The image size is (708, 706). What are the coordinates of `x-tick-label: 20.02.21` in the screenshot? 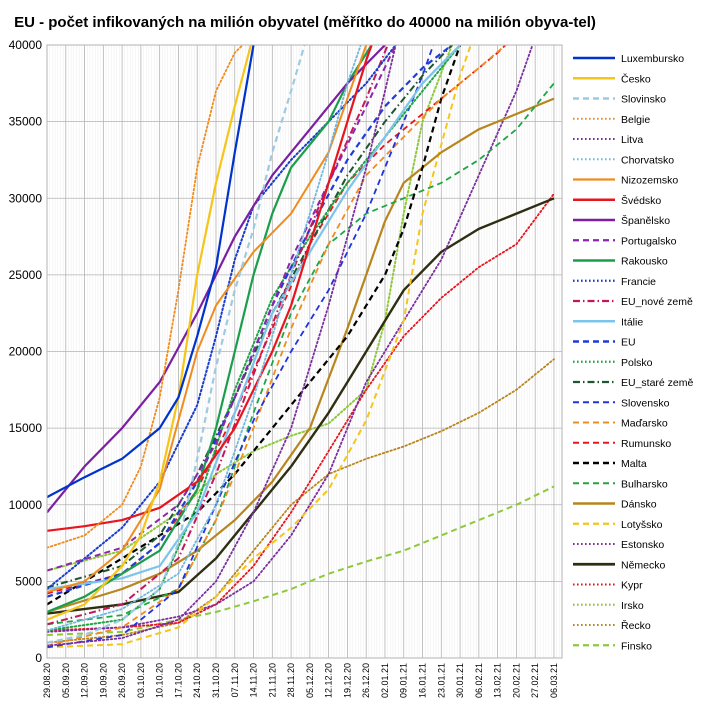 It's located at (516, 680).